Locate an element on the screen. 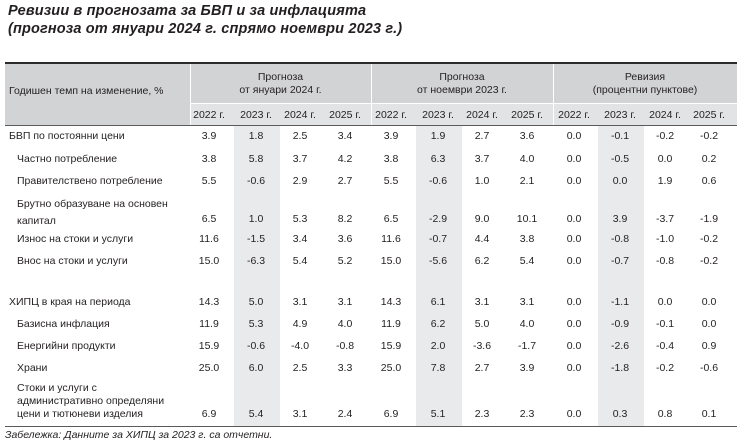 Image resolution: width=740 pixels, height=444 pixels. row-label-header: Годишен темп на изменение, % is located at coordinates (86, 91).